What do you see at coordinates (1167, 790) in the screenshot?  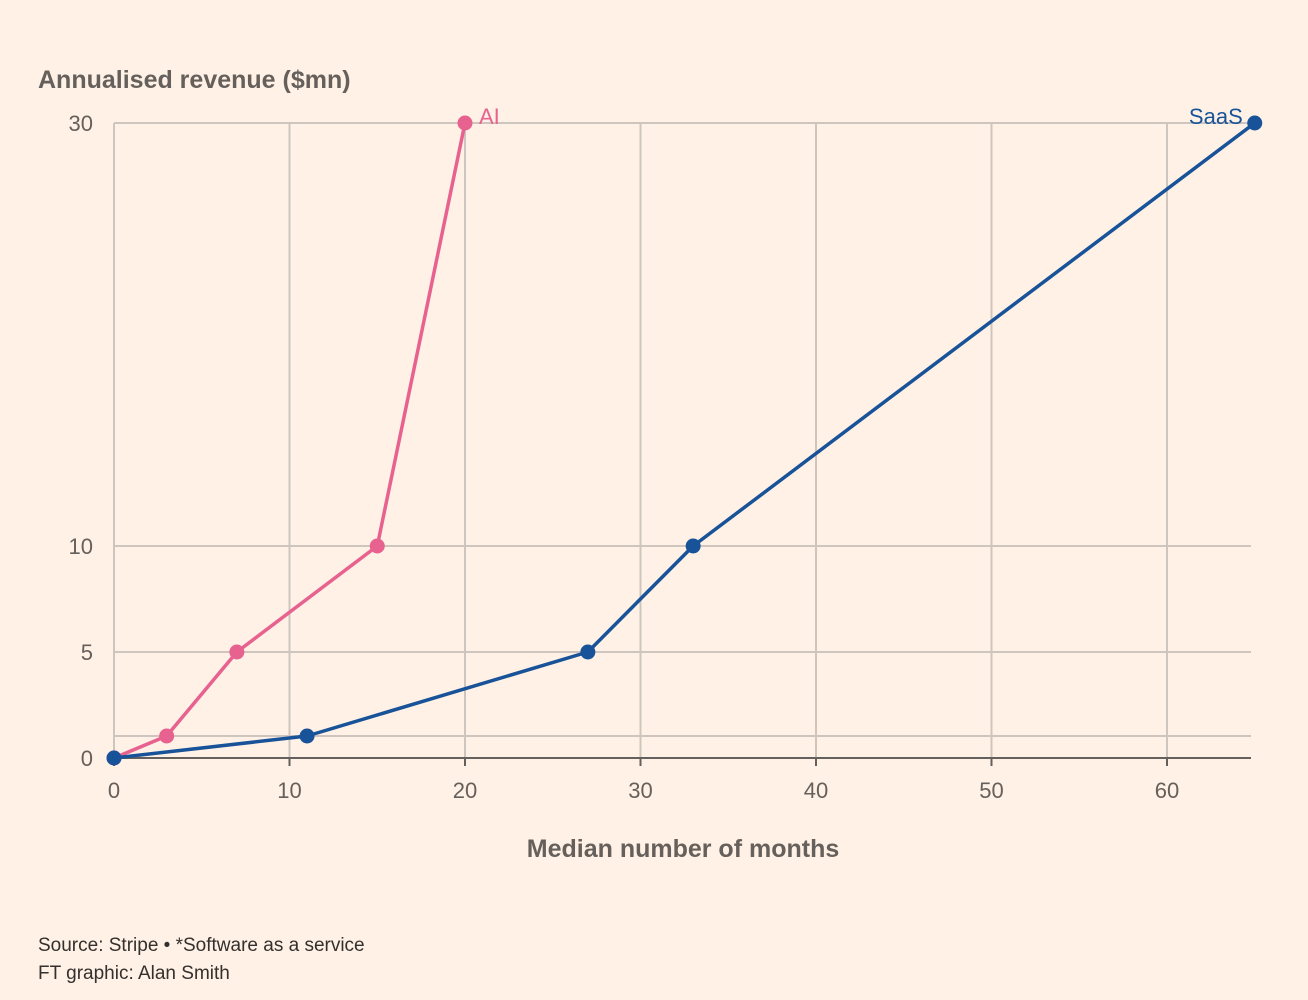 I see `x-tick-label: 60` at bounding box center [1167, 790].